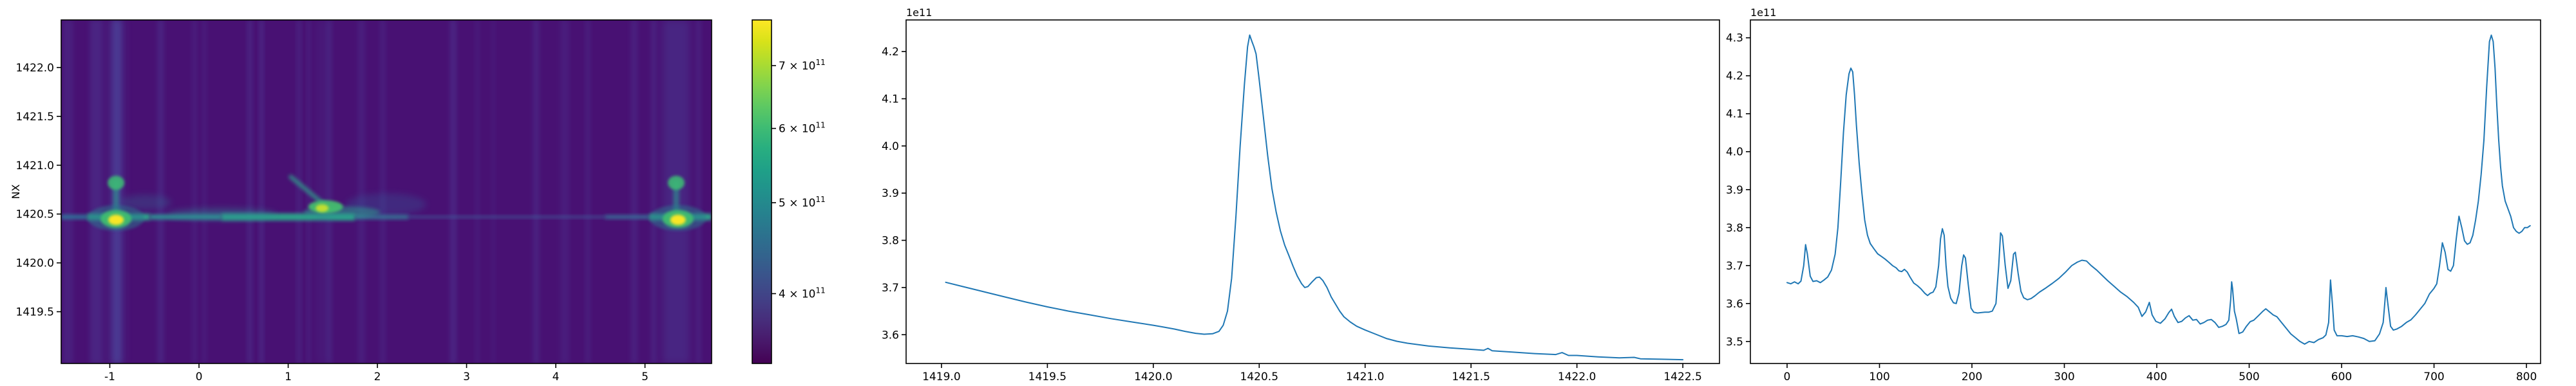 The image size is (2576, 386). I want to click on x-tick-label: 1421.5, so click(1471, 377).